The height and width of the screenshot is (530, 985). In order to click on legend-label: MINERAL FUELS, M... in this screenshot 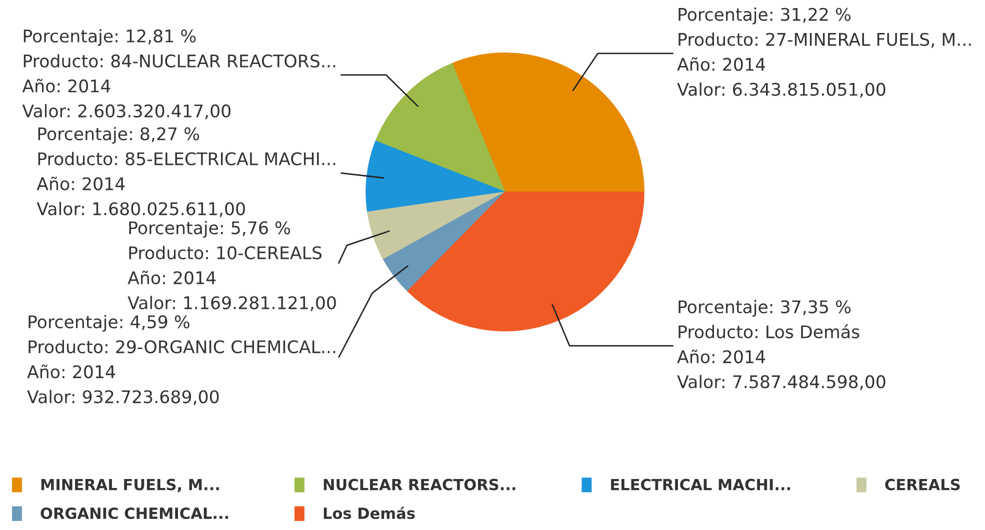, I will do `click(130, 485)`.